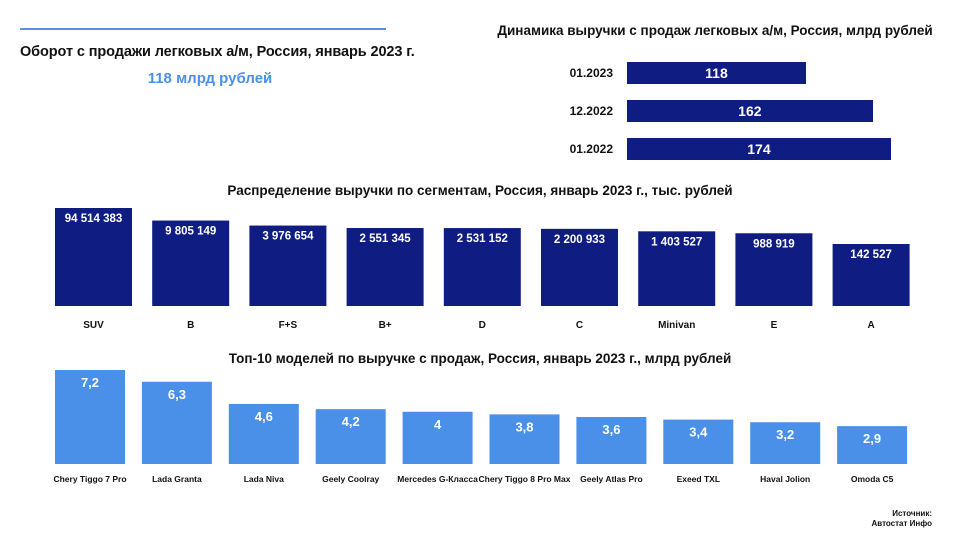 The height and width of the screenshot is (540, 960). Describe the element at coordinates (288, 237) in the screenshot. I see `segment-value-2: 3 976 654` at that location.